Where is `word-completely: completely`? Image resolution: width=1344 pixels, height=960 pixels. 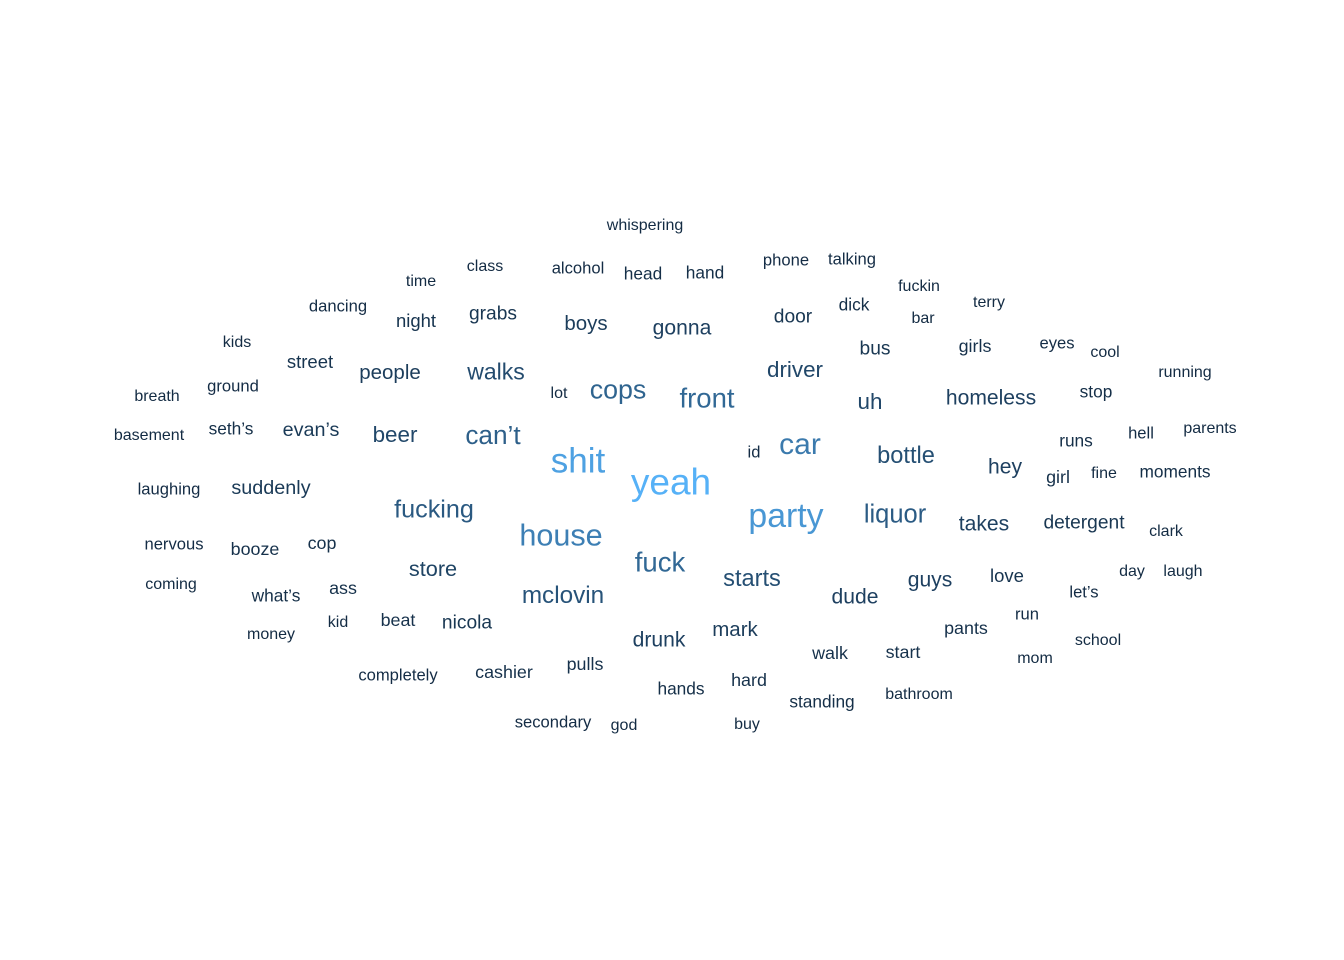 word-completely: completely is located at coordinates (398, 675).